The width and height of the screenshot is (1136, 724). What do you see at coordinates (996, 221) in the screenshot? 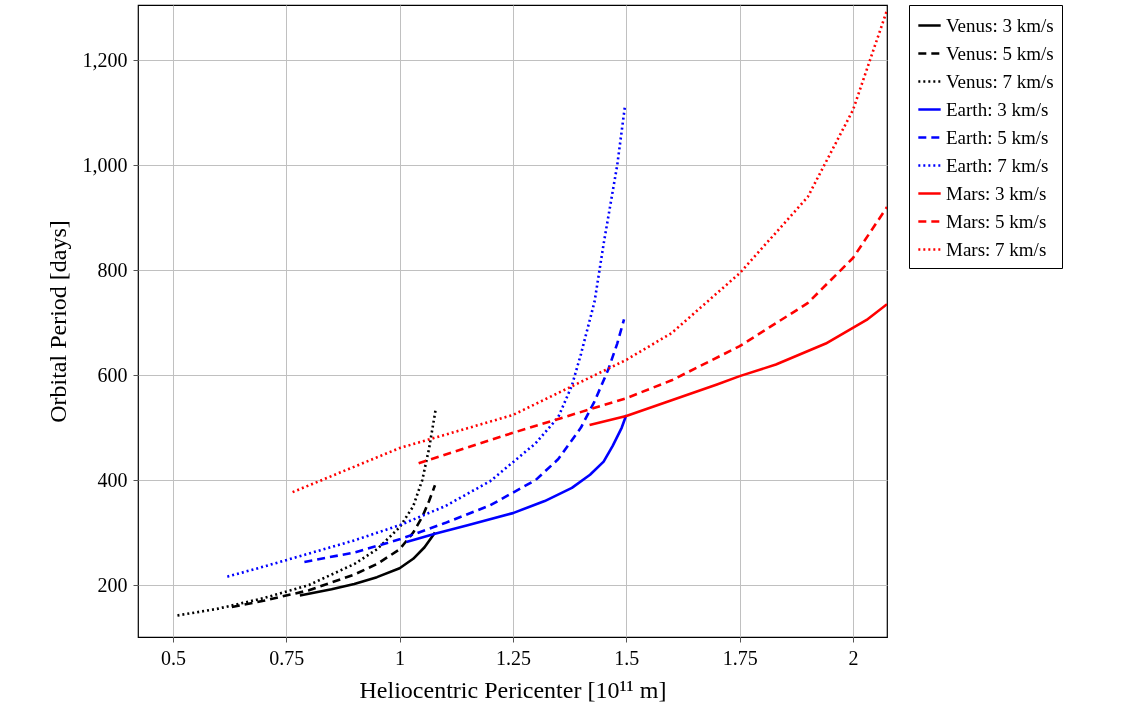
I see `legend-label: Mars: 5 km/s` at bounding box center [996, 221].